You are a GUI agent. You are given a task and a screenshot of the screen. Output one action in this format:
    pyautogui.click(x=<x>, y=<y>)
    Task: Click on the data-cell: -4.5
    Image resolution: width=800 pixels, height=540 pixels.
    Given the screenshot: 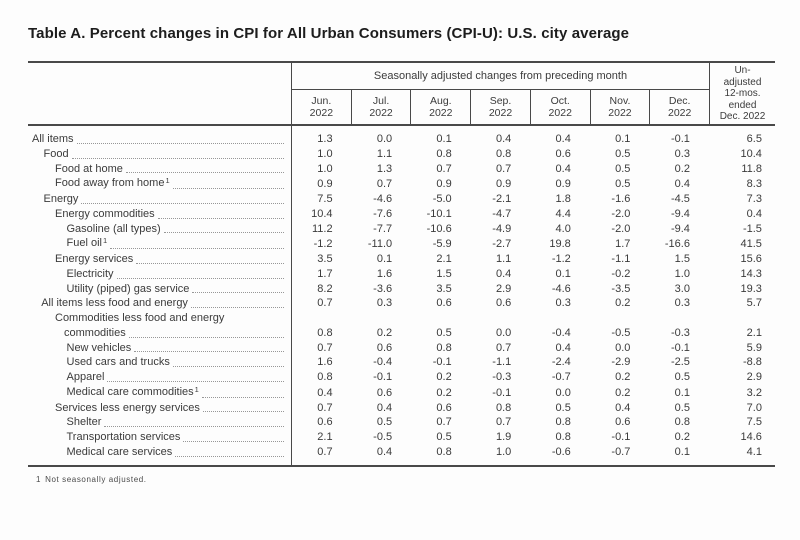 What is the action you would take?
    pyautogui.click(x=680, y=199)
    